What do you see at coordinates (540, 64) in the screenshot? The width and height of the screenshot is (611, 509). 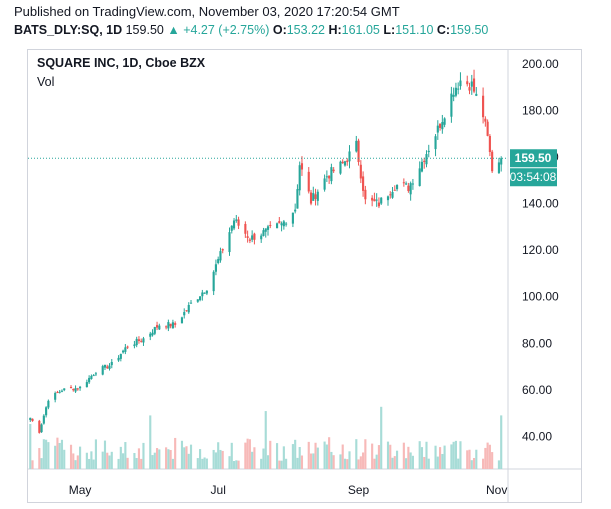 I see `y-tick-label: 200.00` at bounding box center [540, 64].